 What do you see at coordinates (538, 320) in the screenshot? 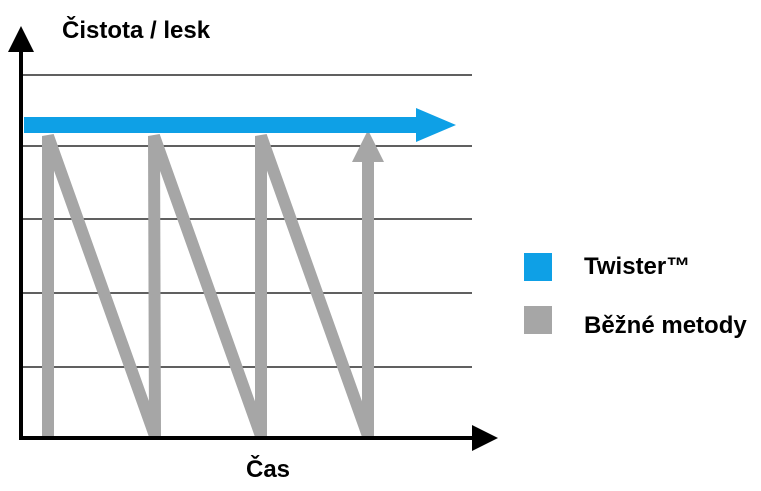
I see `legend-swatch-bezne-metody` at bounding box center [538, 320].